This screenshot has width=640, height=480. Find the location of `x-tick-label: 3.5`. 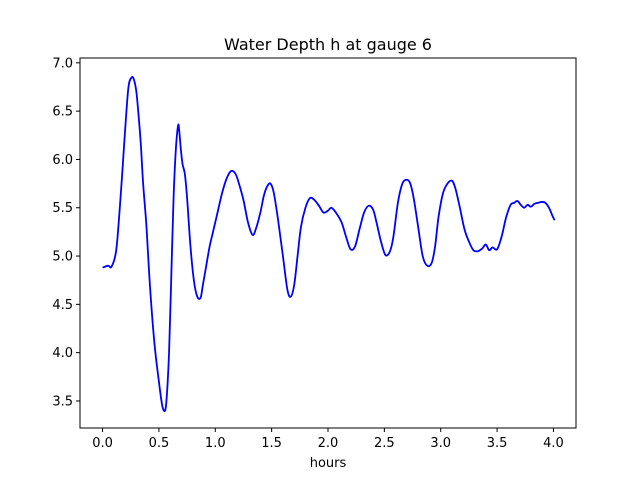

x-tick-label: 3.5 is located at coordinates (497, 443).